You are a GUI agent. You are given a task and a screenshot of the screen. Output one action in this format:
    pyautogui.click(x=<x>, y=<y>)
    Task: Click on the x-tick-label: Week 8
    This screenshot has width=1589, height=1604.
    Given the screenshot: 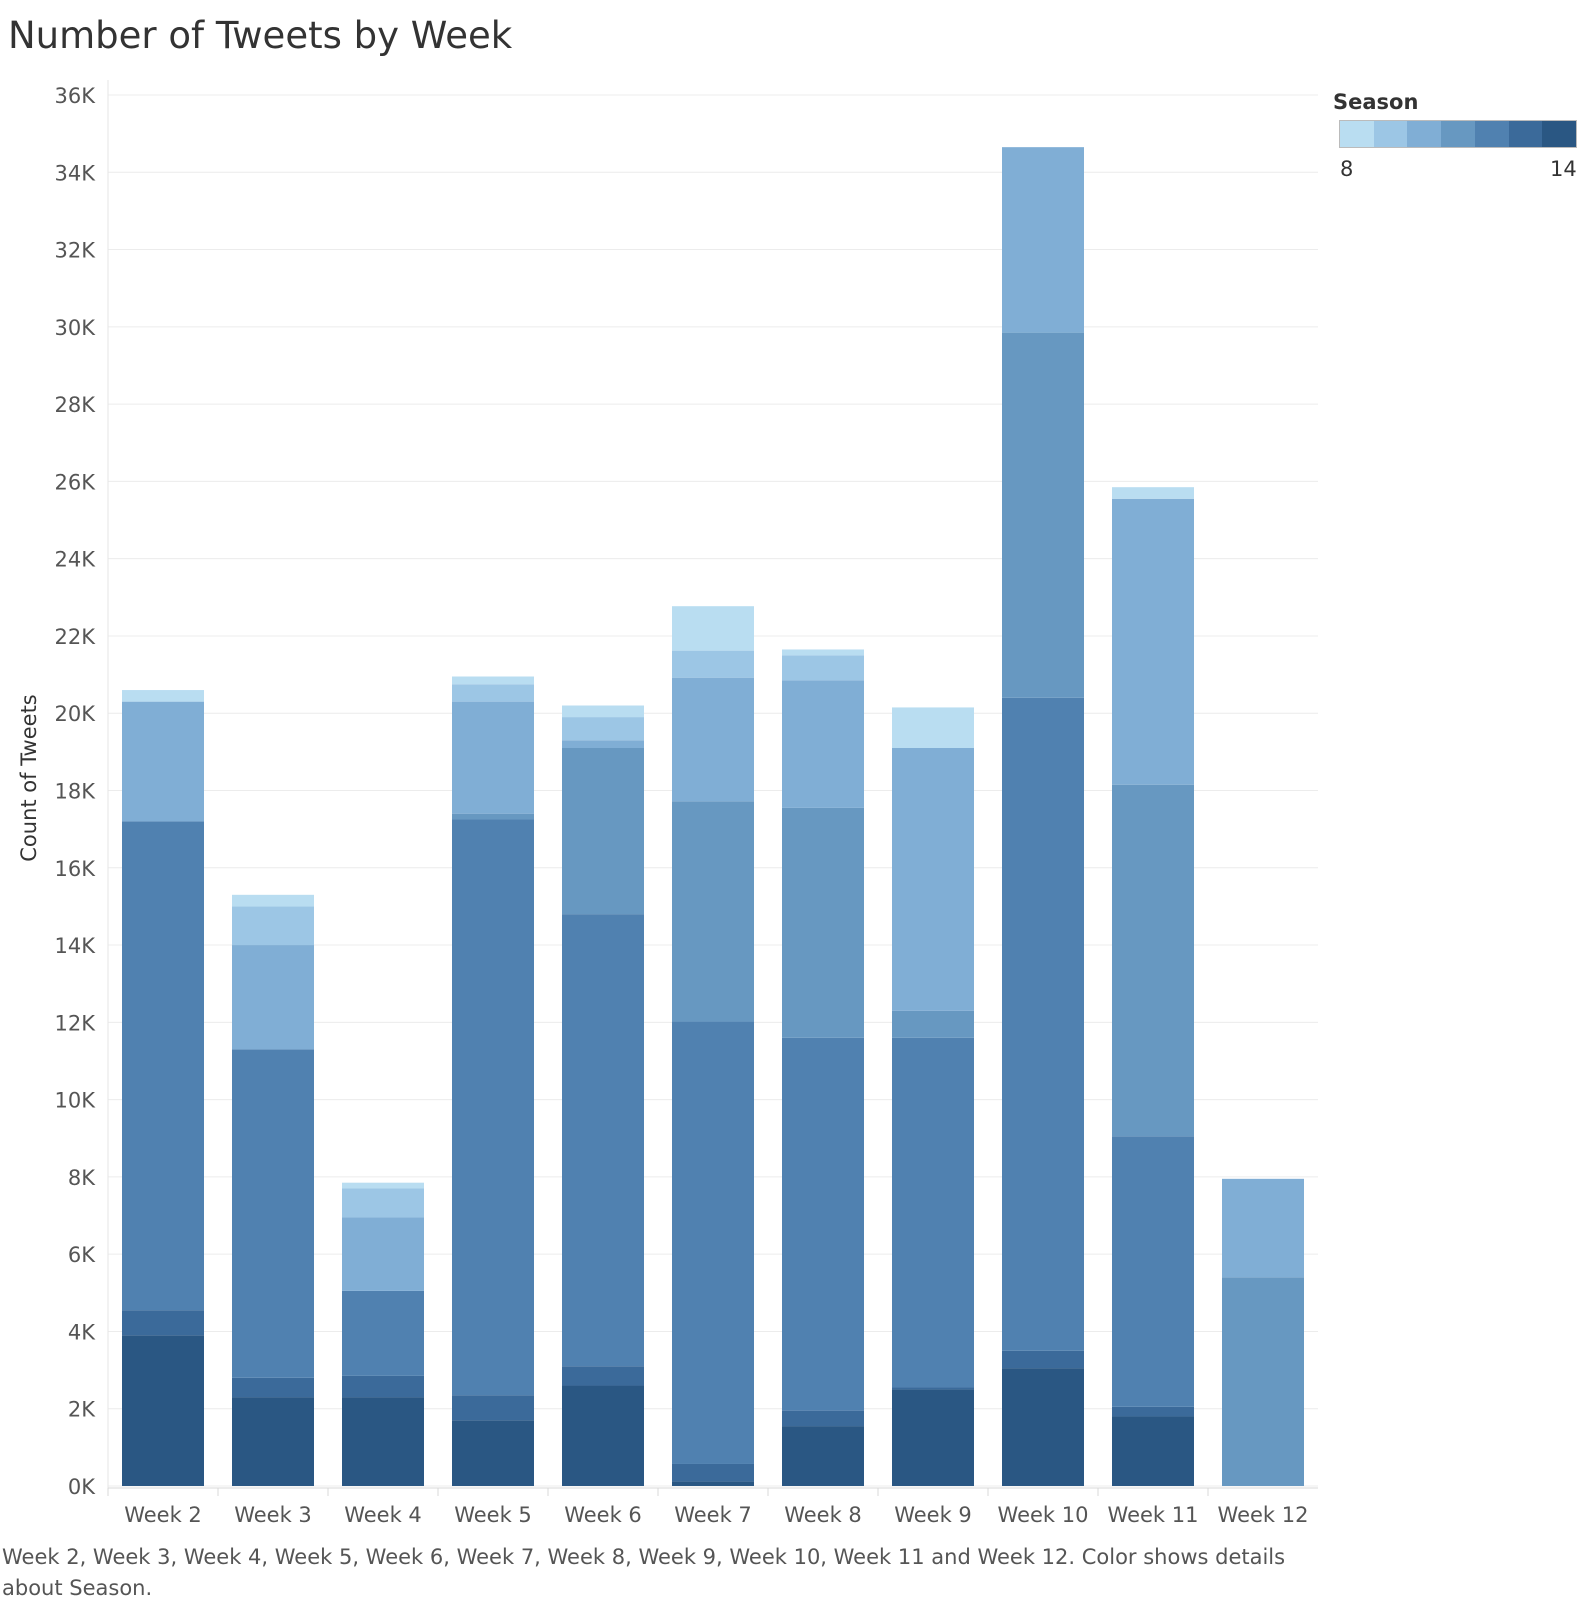 What is the action you would take?
    pyautogui.click(x=823, y=1515)
    